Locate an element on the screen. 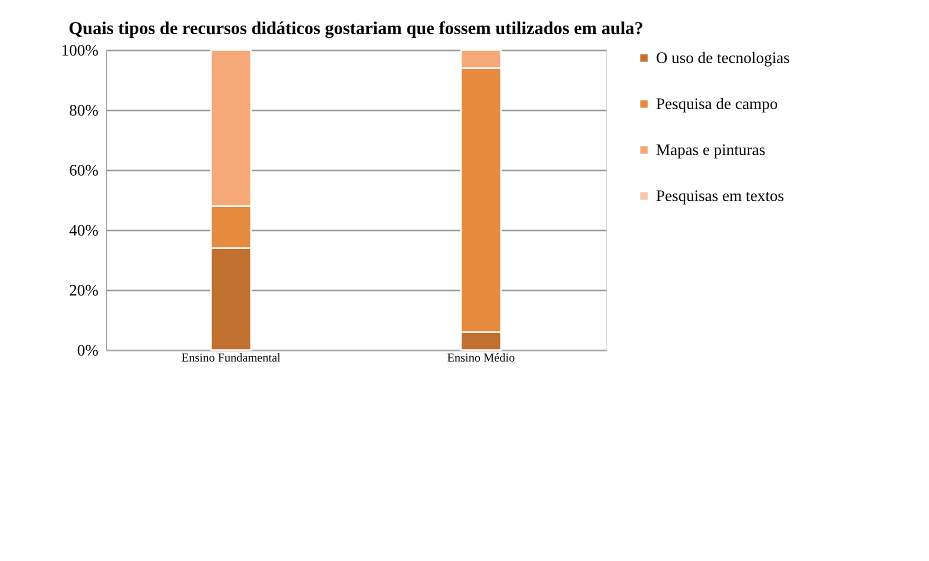  legend-label: Pesquisa de campo is located at coordinates (717, 104).